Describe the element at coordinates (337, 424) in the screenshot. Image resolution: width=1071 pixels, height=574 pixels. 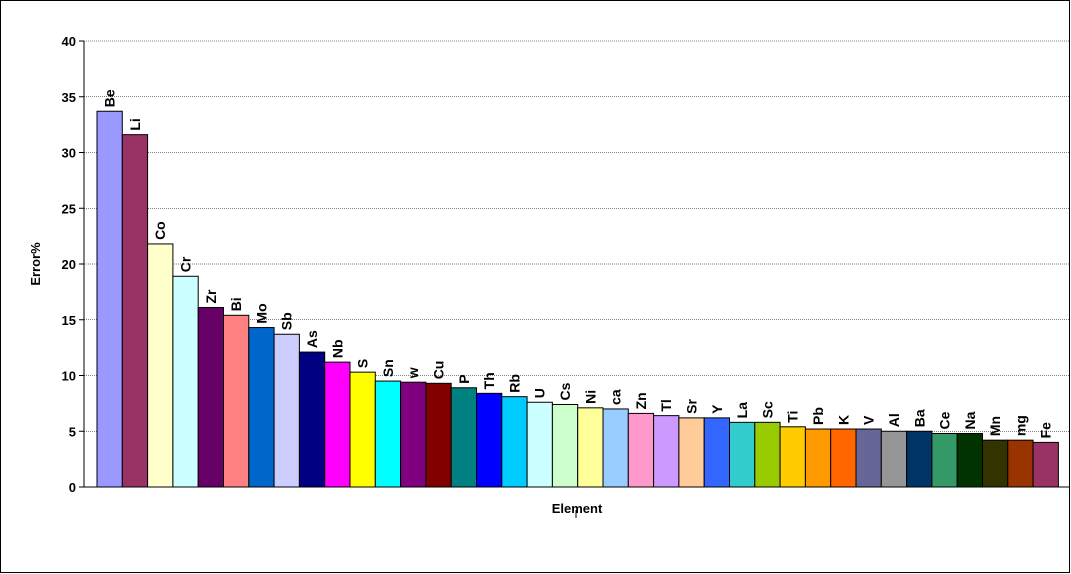
I see `bar-nb` at that location.